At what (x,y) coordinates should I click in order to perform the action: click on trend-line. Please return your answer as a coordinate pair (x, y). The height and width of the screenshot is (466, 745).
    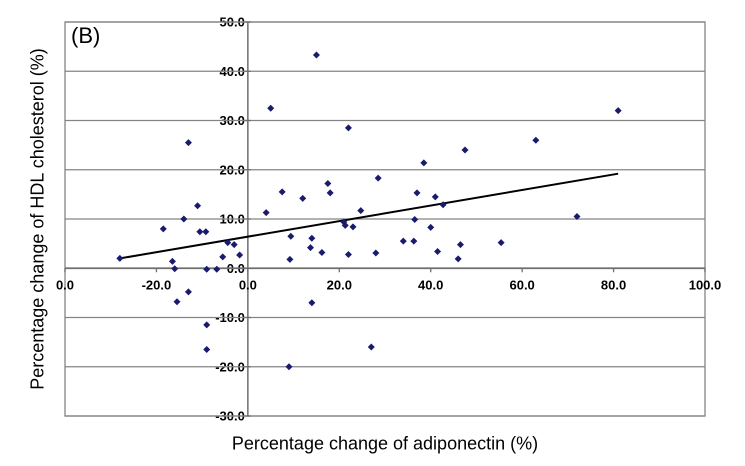
    Looking at the image, I should click on (369, 216).